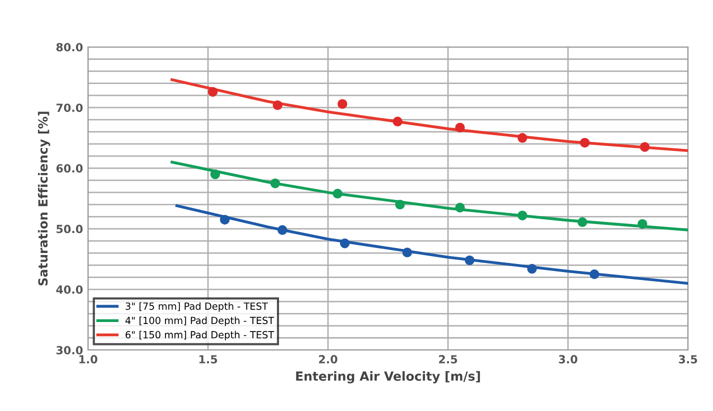  I want to click on y-tick-label: 70.0, so click(69, 108).